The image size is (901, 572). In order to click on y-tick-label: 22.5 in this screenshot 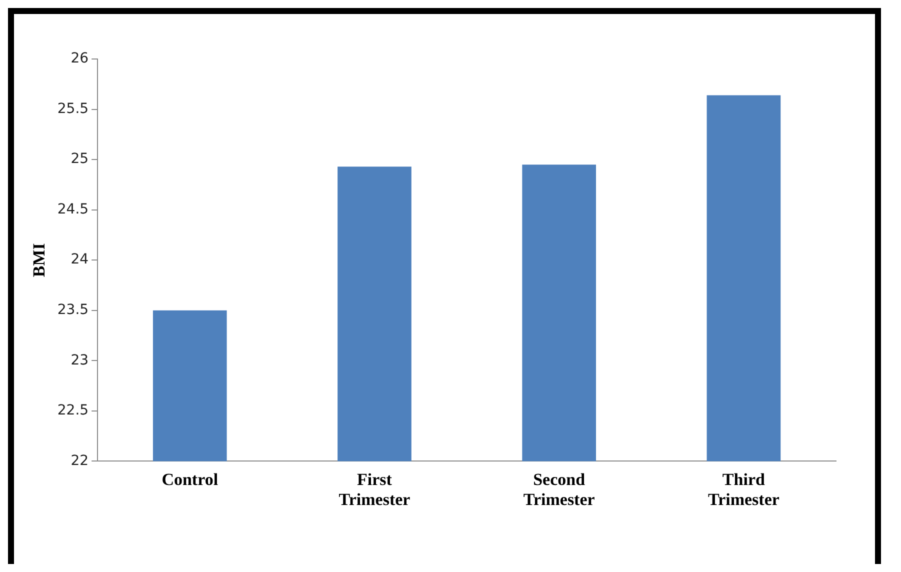, I will do `click(73, 410)`.